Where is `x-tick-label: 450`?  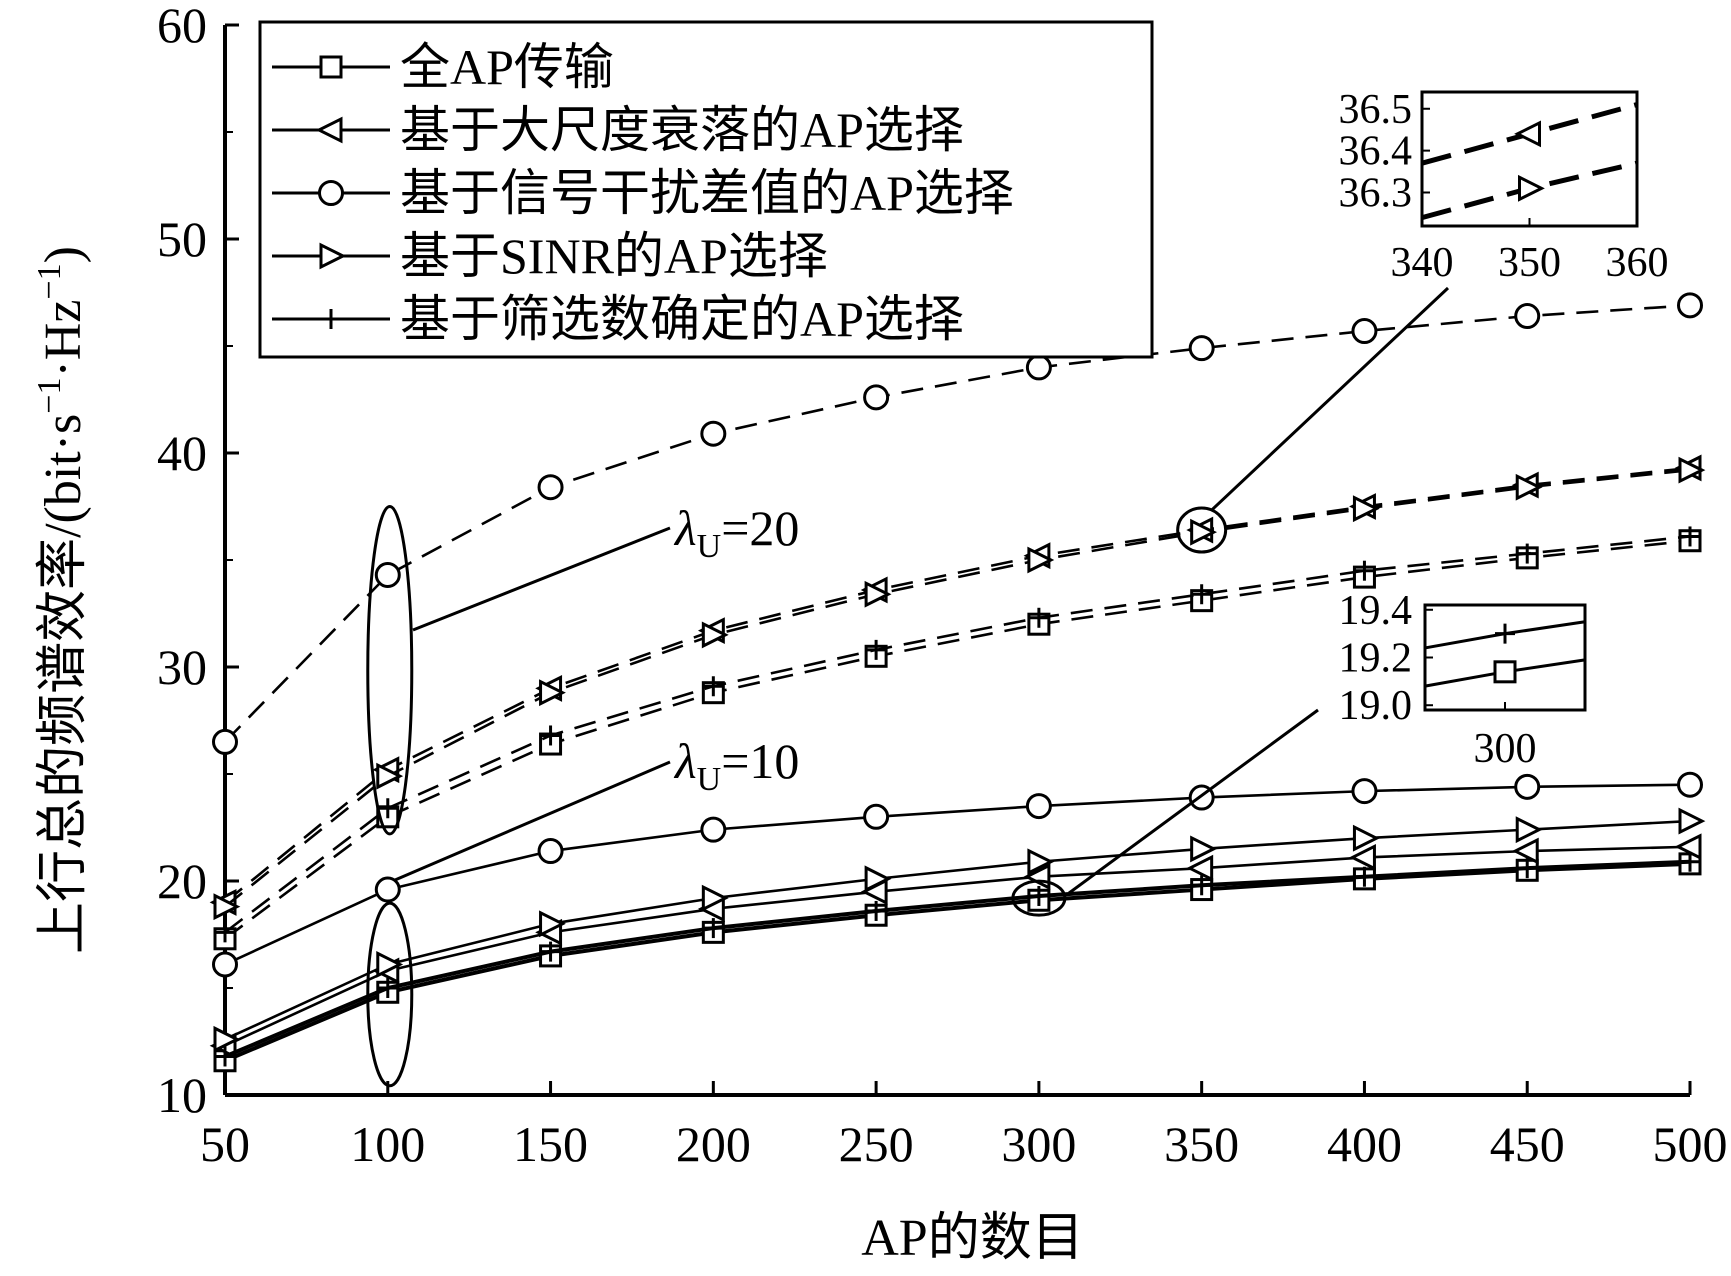
x-tick-label: 450 is located at coordinates (1527, 1144).